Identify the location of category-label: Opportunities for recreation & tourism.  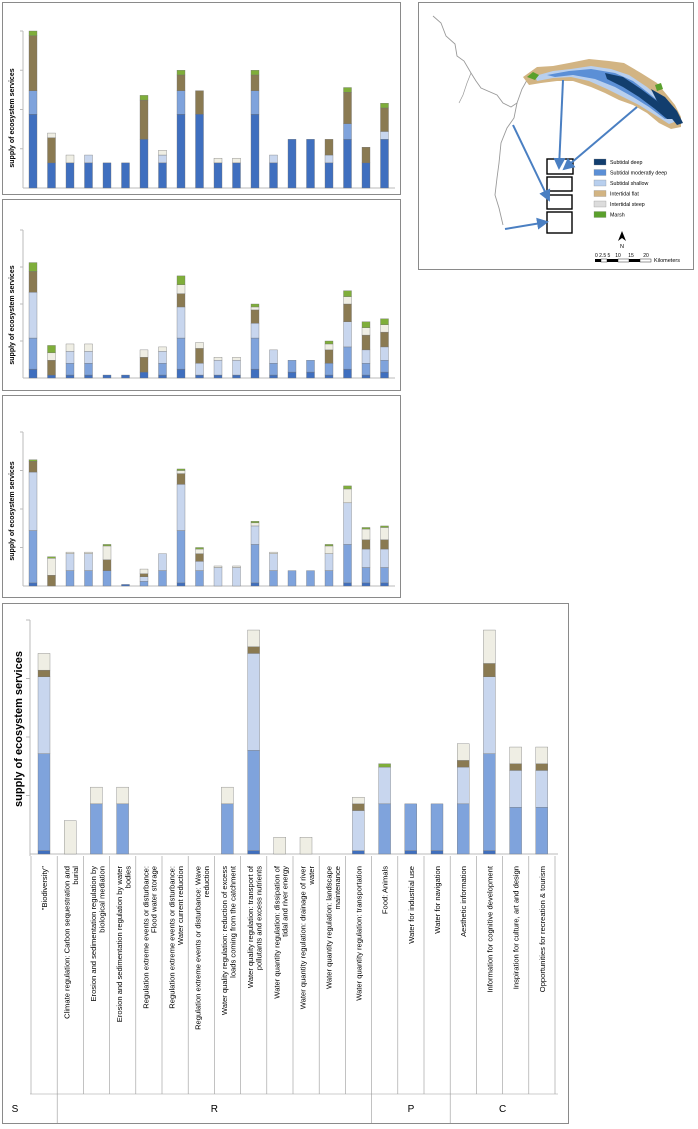
(542, 929).